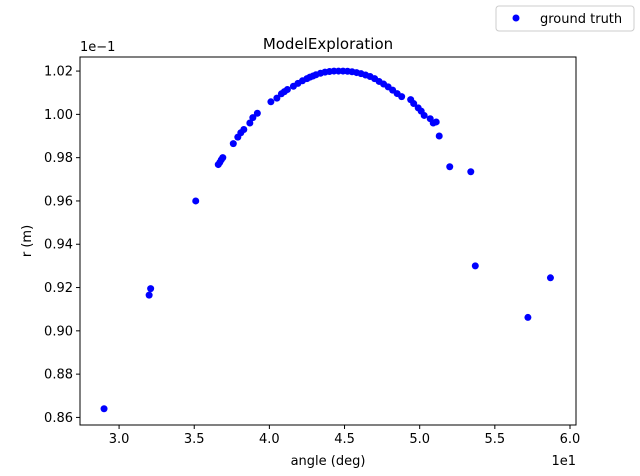 The width and height of the screenshot is (640, 476). Describe the element at coordinates (516, 18) in the screenshot. I see `legend-marker` at that location.